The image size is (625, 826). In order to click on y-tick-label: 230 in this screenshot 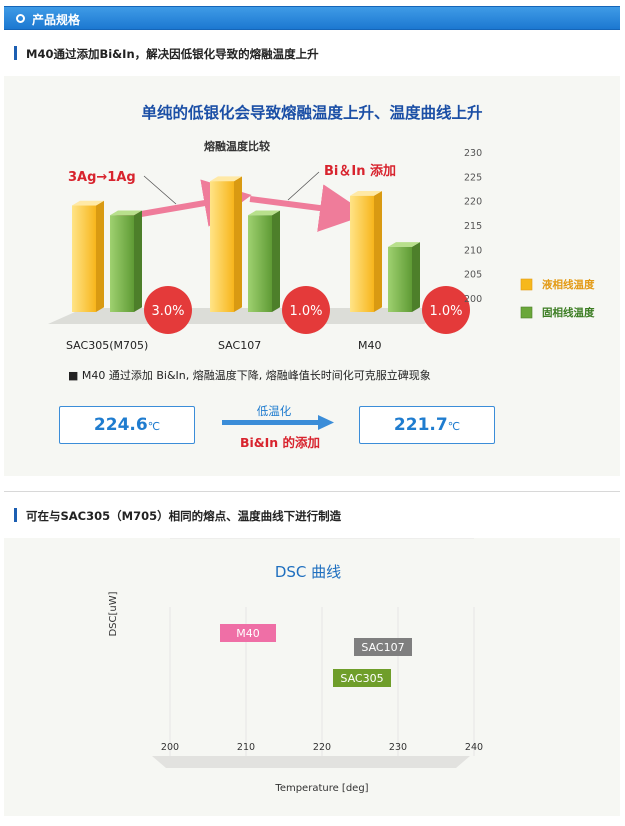, I will do `click(473, 153)`.